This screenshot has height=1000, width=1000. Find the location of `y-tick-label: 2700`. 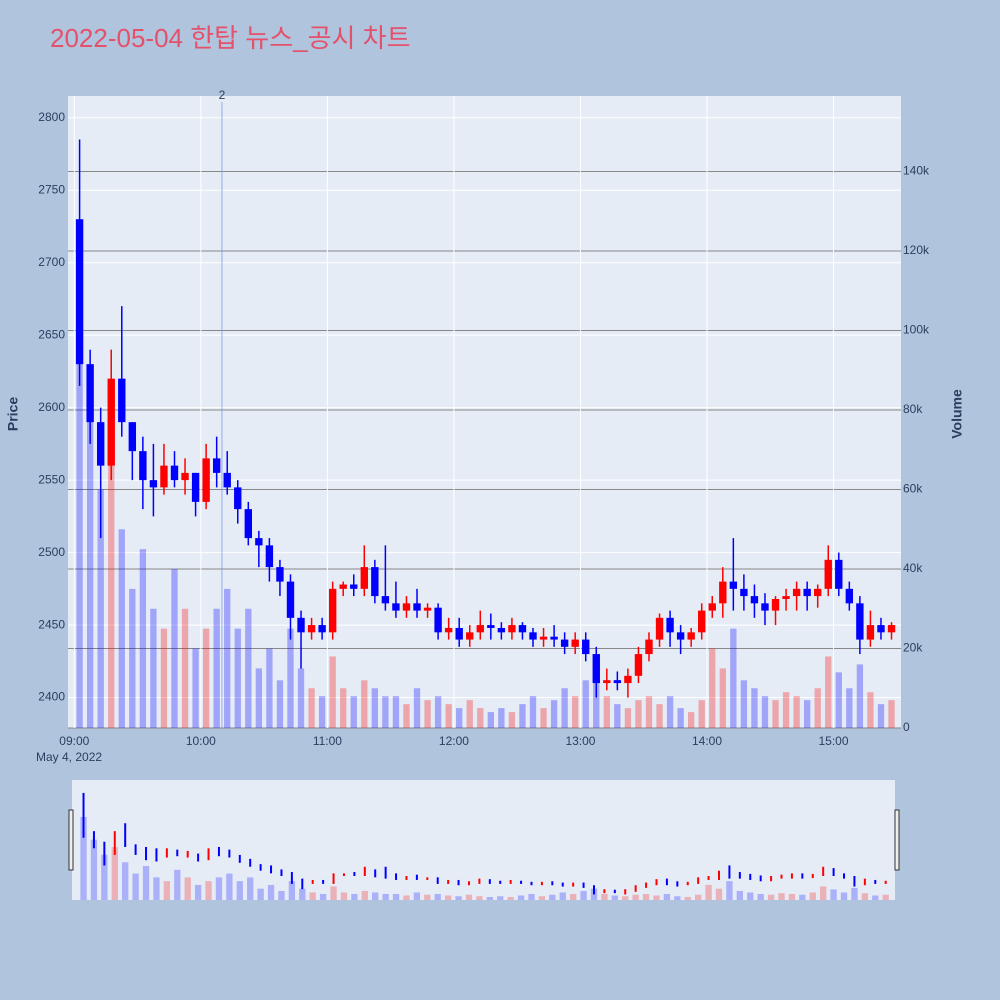

y-tick-label: 2700 is located at coordinates (51, 262).